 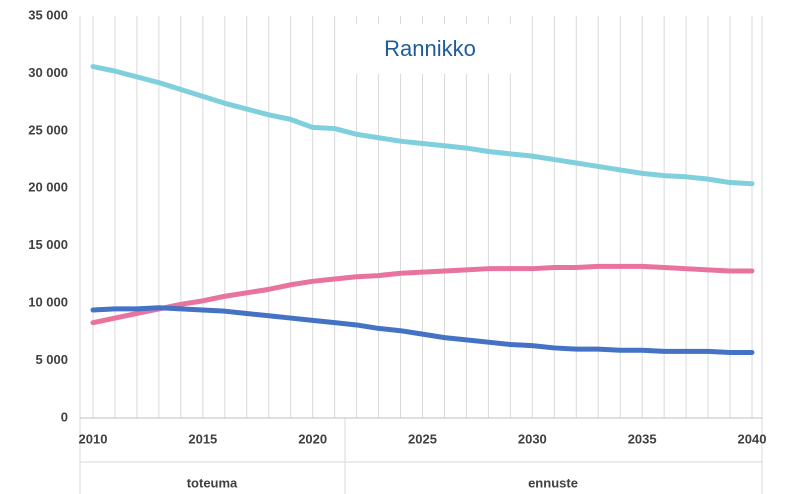 I want to click on title-box, so click(x=430, y=49).